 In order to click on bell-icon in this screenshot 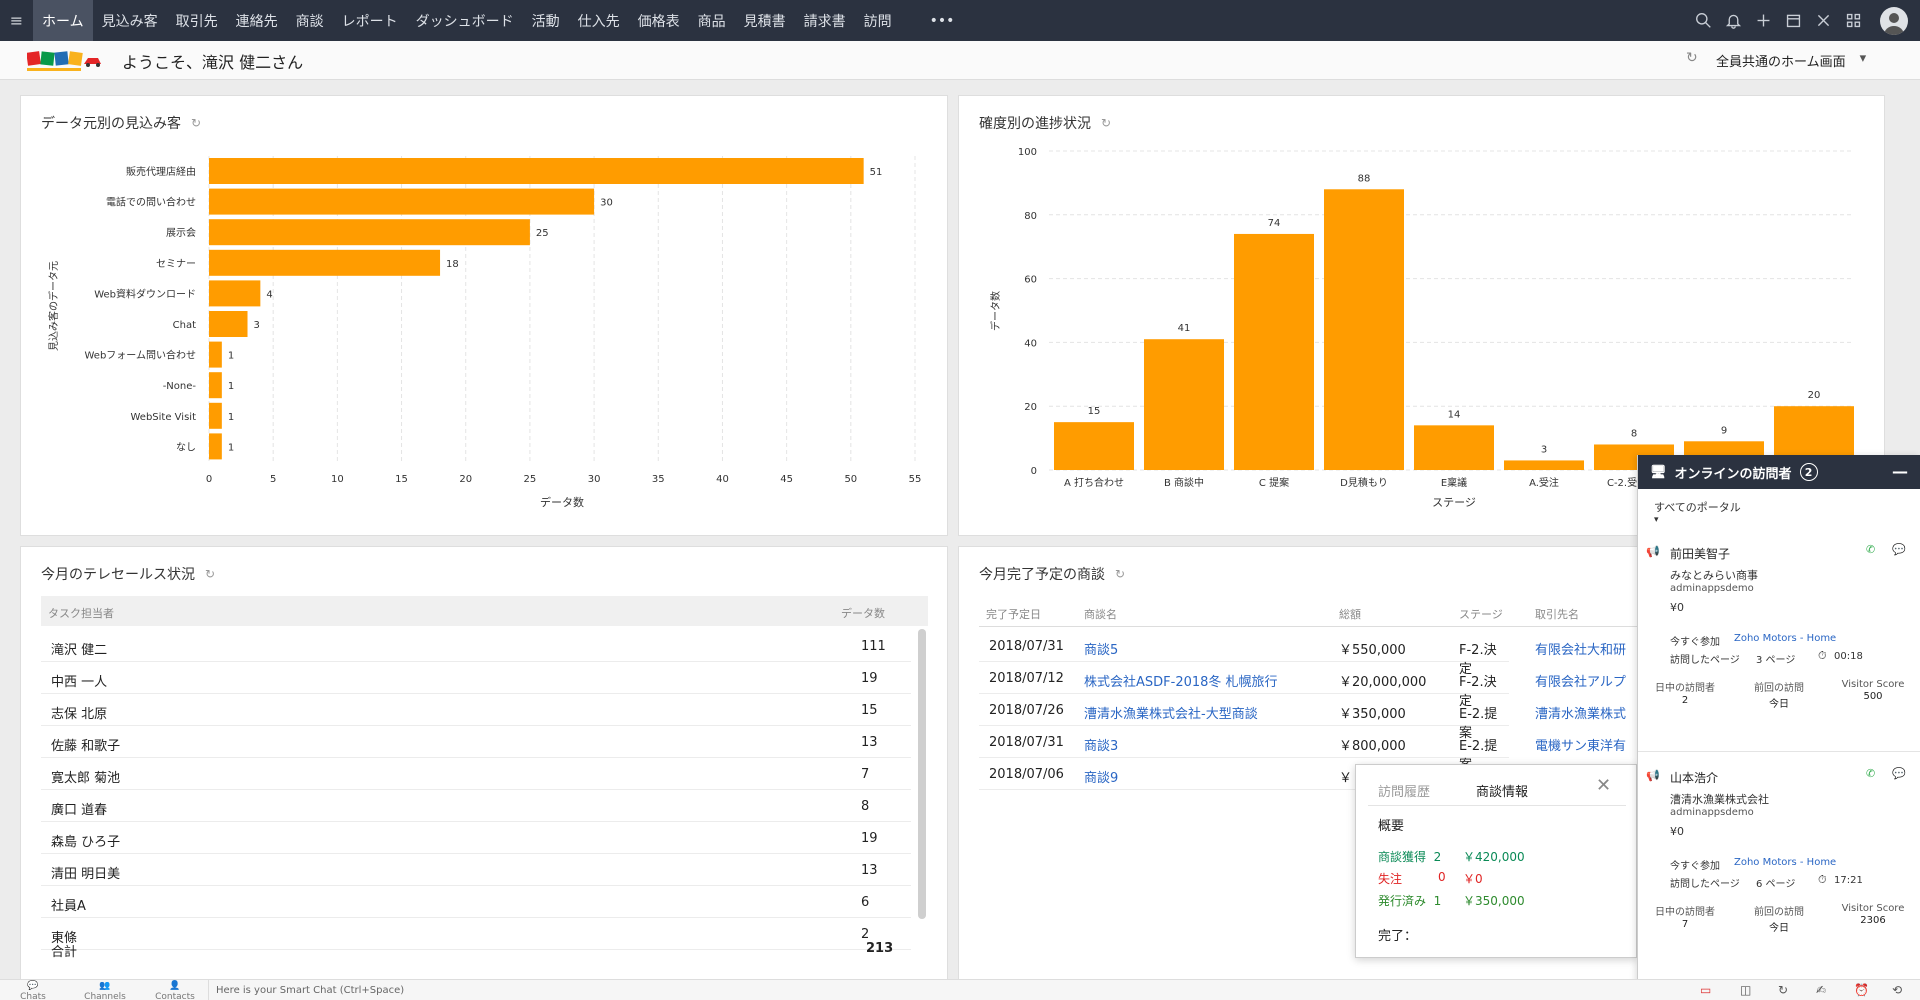, I will do `click(1733, 20)`.